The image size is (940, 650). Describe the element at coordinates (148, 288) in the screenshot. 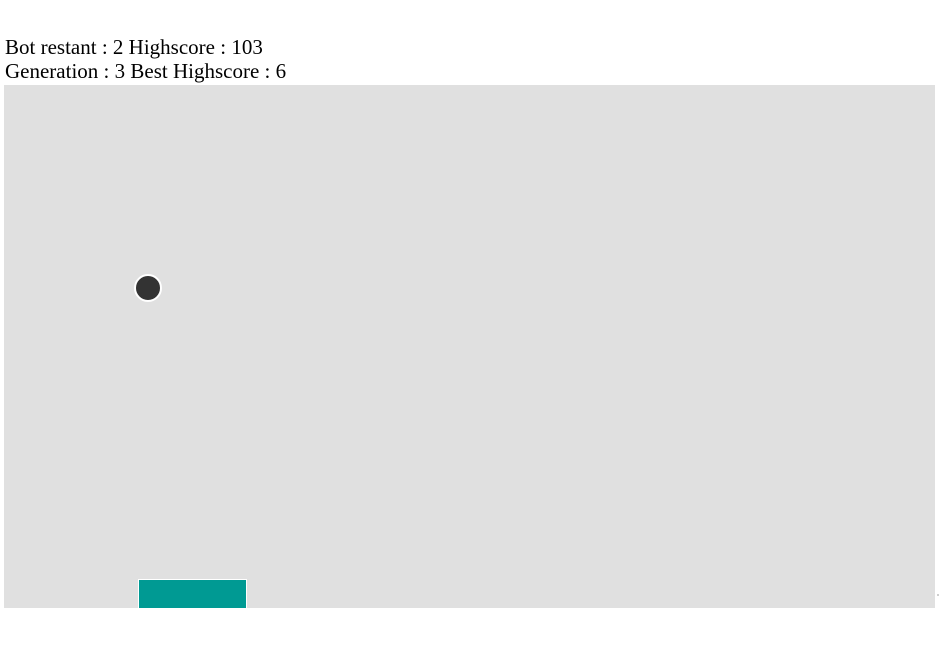

I see `ball` at that location.